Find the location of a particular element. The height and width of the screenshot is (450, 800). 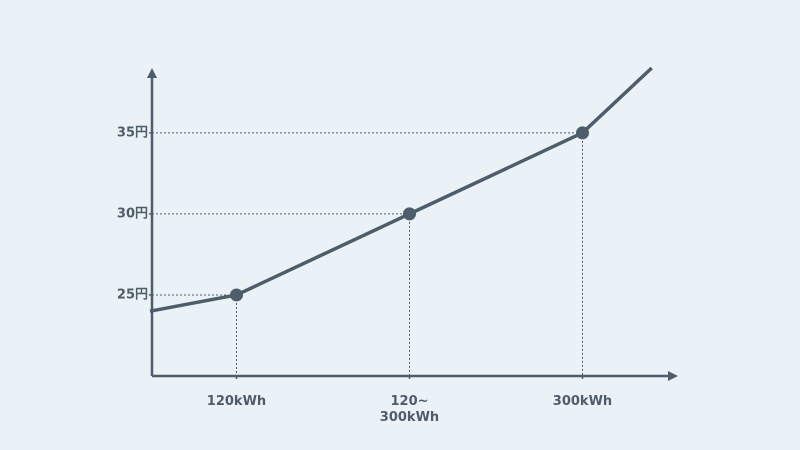

x-tick-label: 120kWh is located at coordinates (236, 401).